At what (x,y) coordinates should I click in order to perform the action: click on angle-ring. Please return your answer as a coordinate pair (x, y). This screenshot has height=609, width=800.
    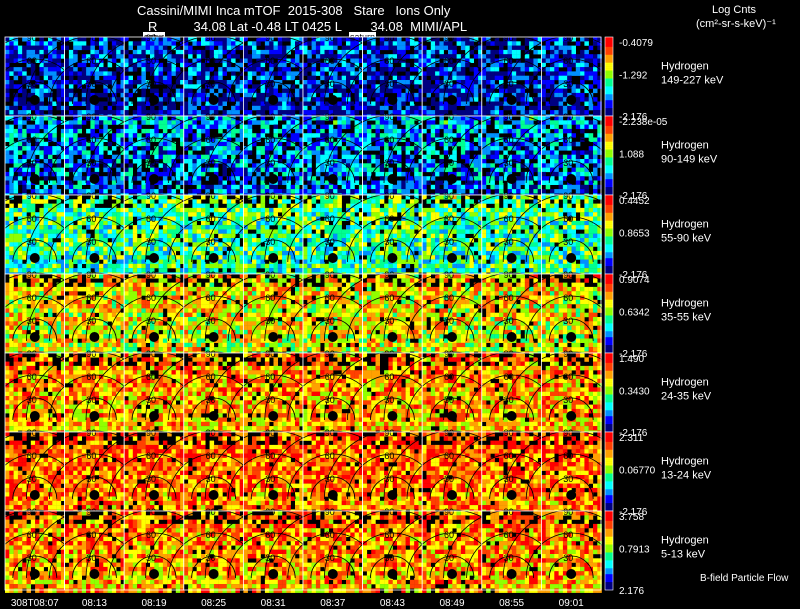
    Looking at the image, I should click on (213, 93).